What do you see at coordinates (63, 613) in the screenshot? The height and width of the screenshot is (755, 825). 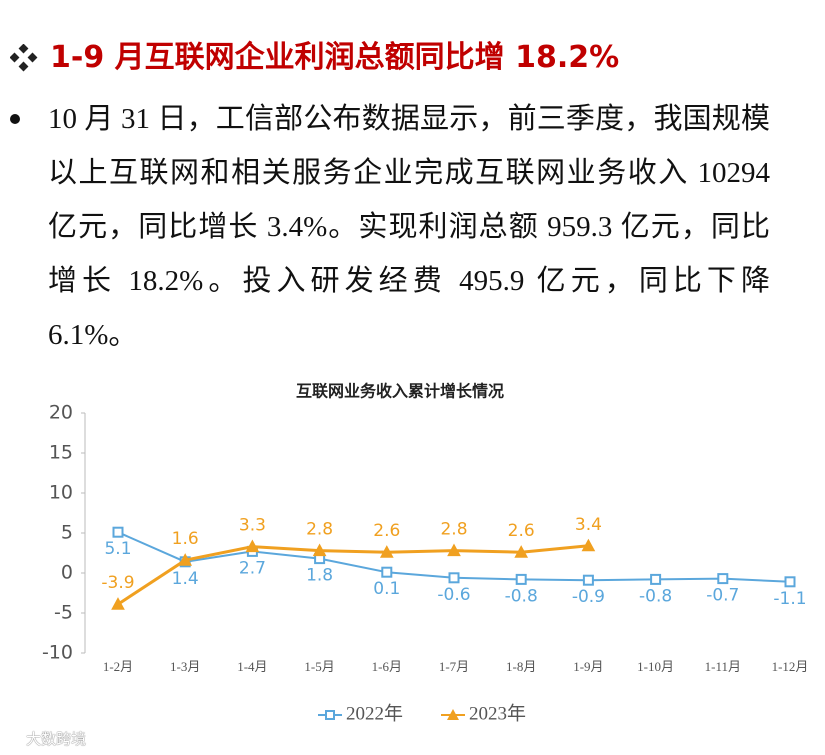 I see `y-tick-label: -5` at bounding box center [63, 613].